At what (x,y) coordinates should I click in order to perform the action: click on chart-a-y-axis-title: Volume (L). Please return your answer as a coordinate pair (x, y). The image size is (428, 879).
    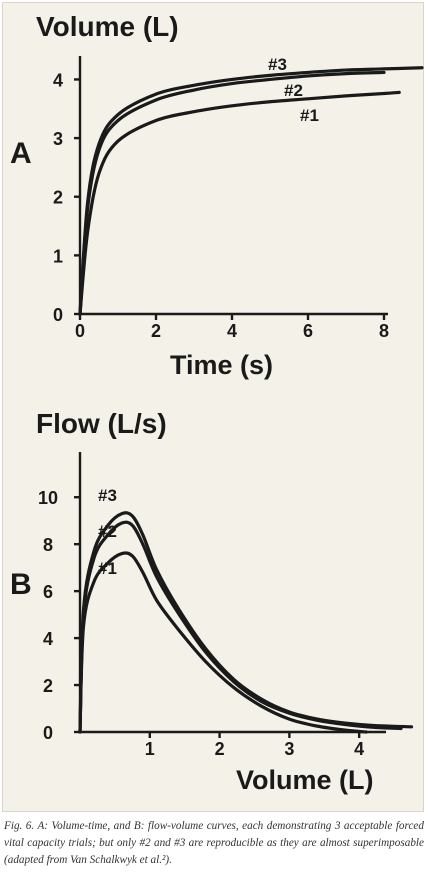
    Looking at the image, I should click on (107, 26).